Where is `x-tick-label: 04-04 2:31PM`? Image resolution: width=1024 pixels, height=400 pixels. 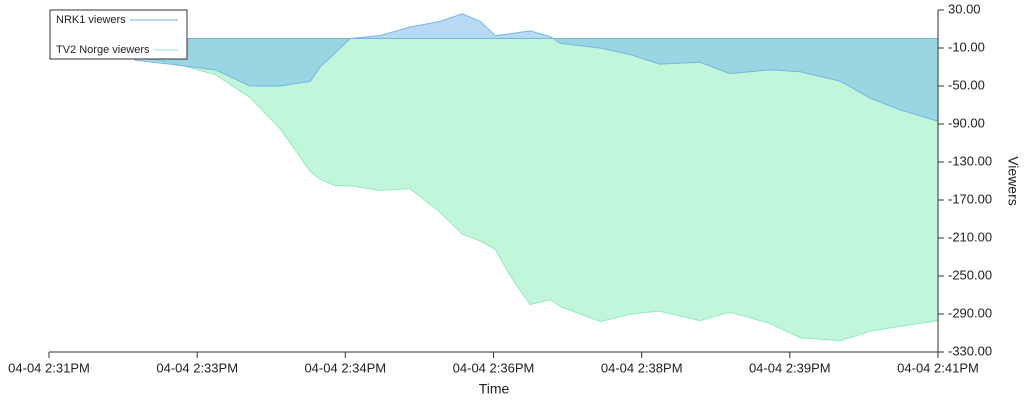
x-tick-label: 04-04 2:31PM is located at coordinates (49, 367).